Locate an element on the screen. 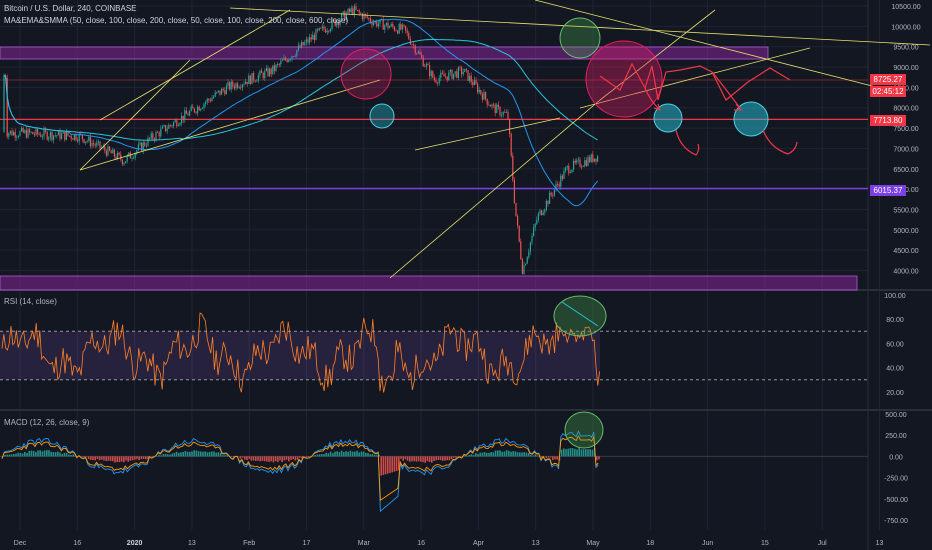 The image size is (932, 550). macd-axis-tick: 0.00 is located at coordinates (896, 457).